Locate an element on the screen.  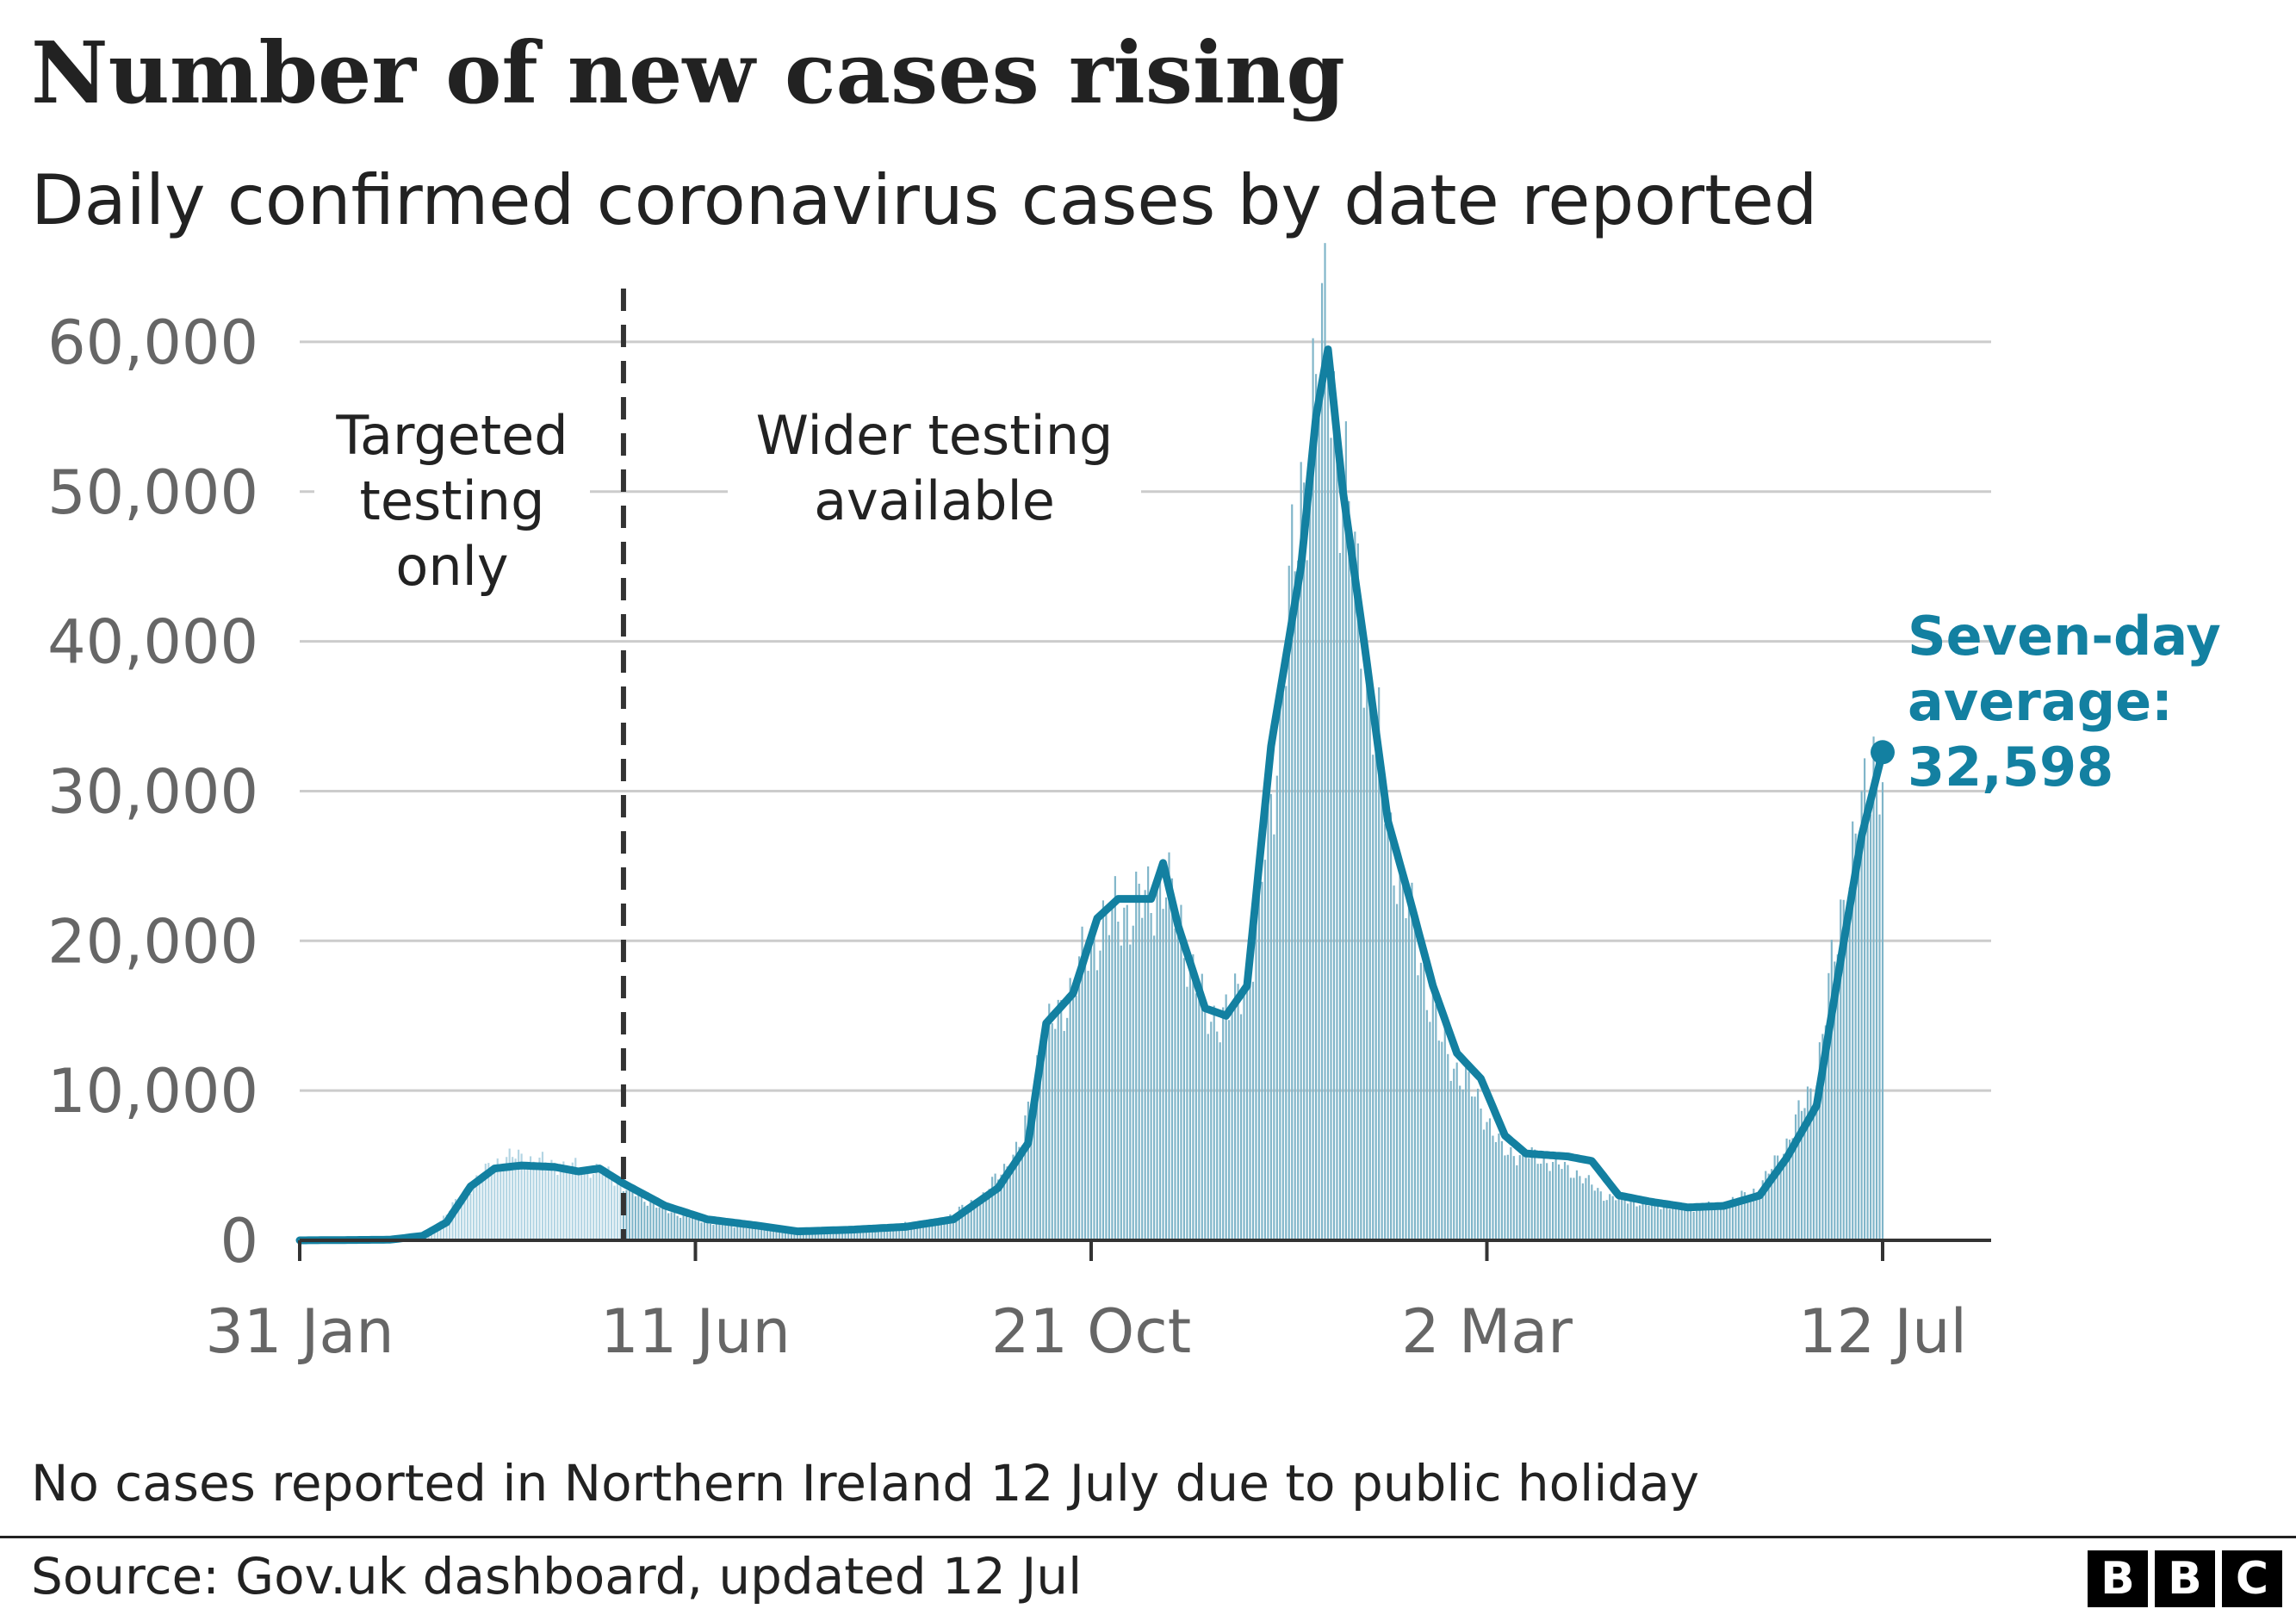
region-label-line: Wider testing is located at coordinates (935, 435).